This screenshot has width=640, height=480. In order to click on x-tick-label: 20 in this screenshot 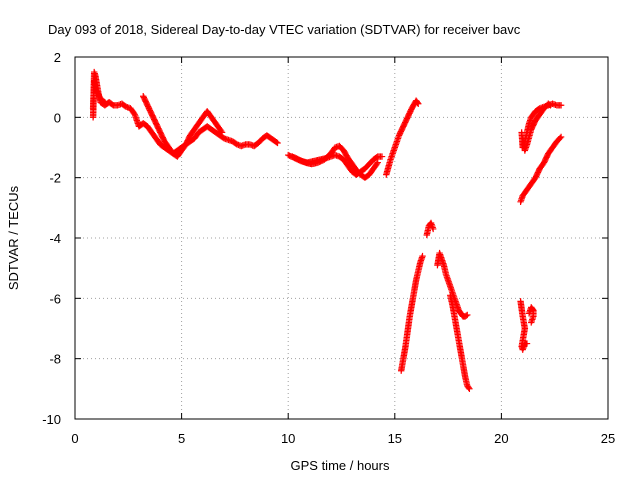, I will do `click(501, 438)`.